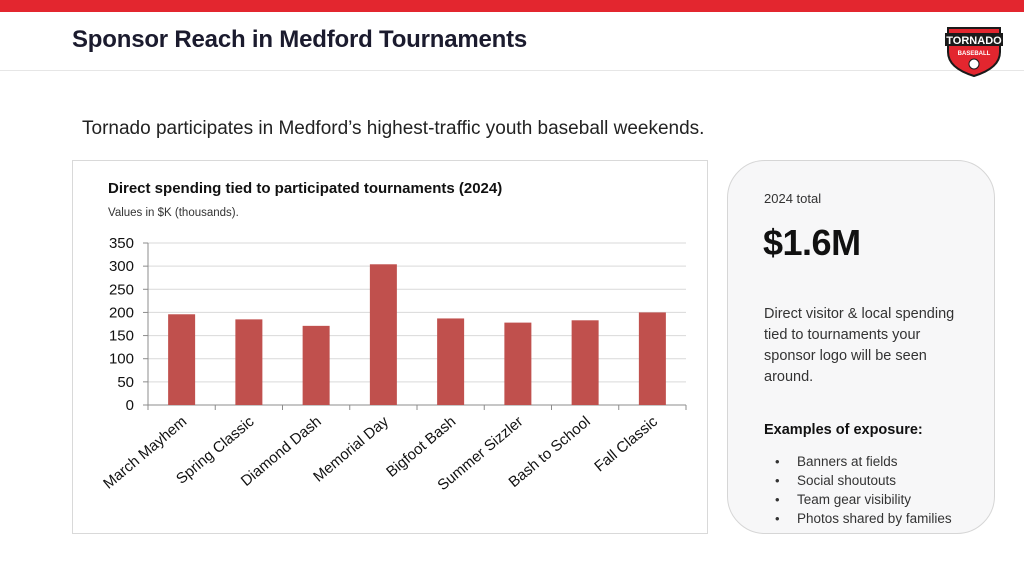 This screenshot has height=577, width=1024. I want to click on logo-subtext: BASEBALL, so click(974, 54).